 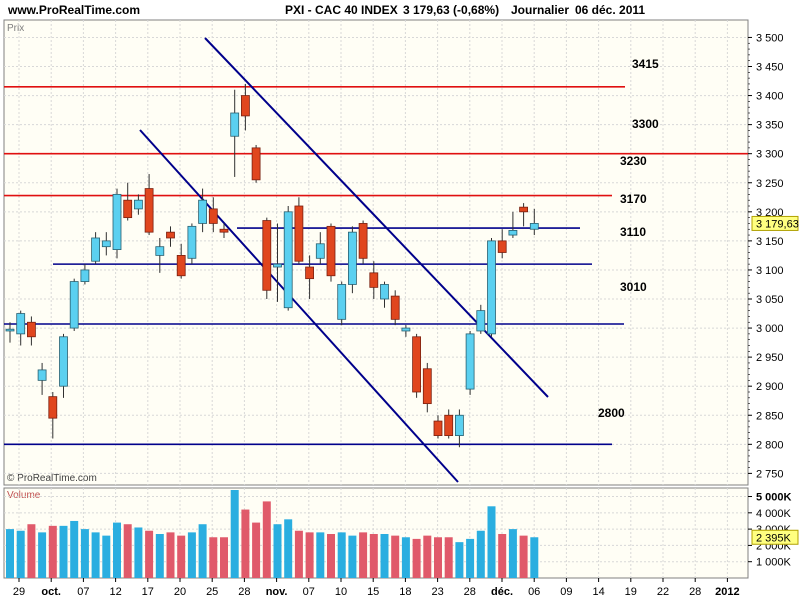 I want to click on x-tick-label: 07, so click(x=309, y=592).